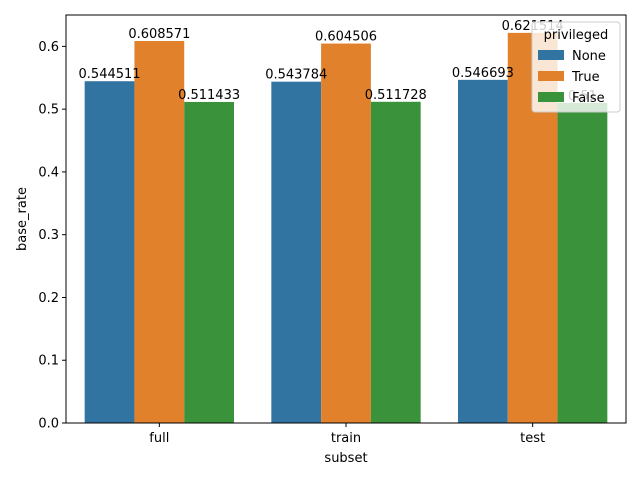 The width and height of the screenshot is (640, 480). Describe the element at coordinates (48, 298) in the screenshot. I see `y-tick-label: 0.2` at that location.